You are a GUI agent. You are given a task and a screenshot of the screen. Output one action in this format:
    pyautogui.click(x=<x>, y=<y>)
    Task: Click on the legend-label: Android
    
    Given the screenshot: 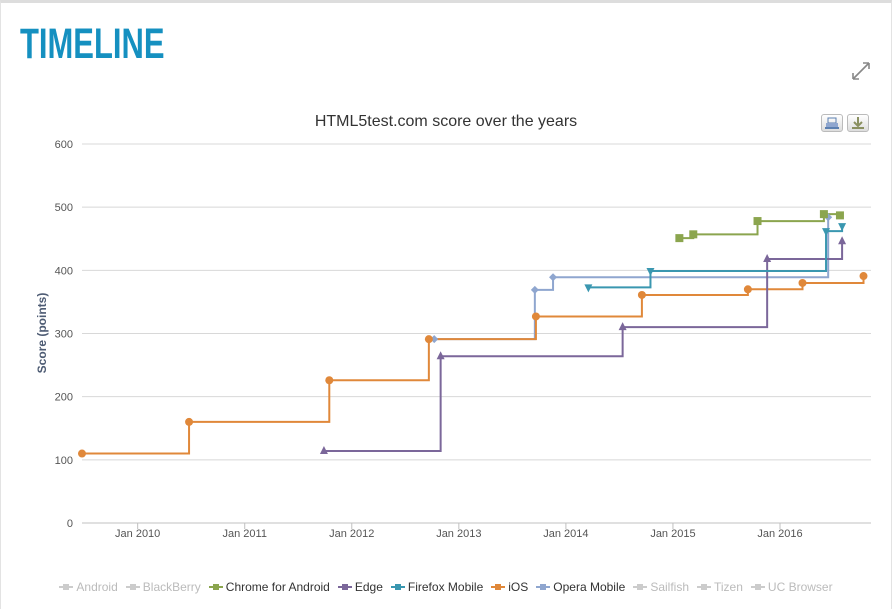 What is the action you would take?
    pyautogui.click(x=97, y=587)
    